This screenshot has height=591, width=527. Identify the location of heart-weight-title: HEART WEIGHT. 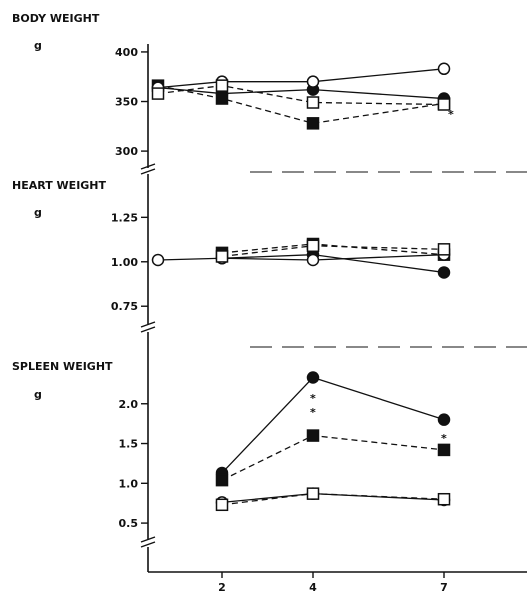
(59, 185).